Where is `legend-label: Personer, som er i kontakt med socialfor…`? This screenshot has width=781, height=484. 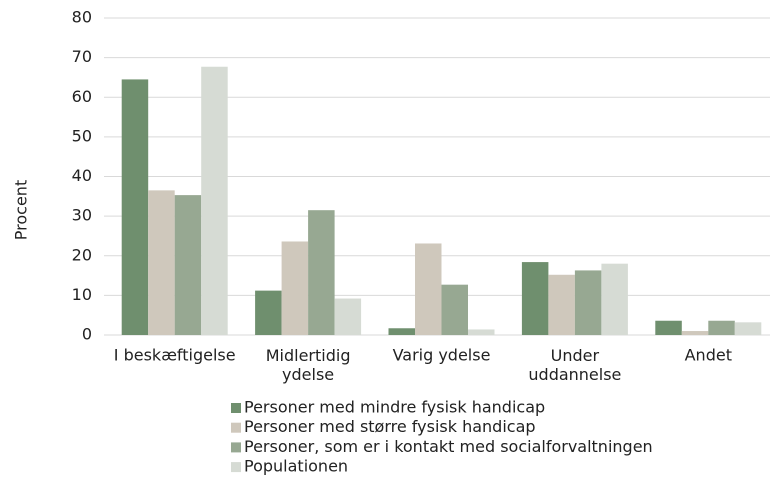
legend-label: Personer, som er i kontakt med socialfor… is located at coordinates (448, 446).